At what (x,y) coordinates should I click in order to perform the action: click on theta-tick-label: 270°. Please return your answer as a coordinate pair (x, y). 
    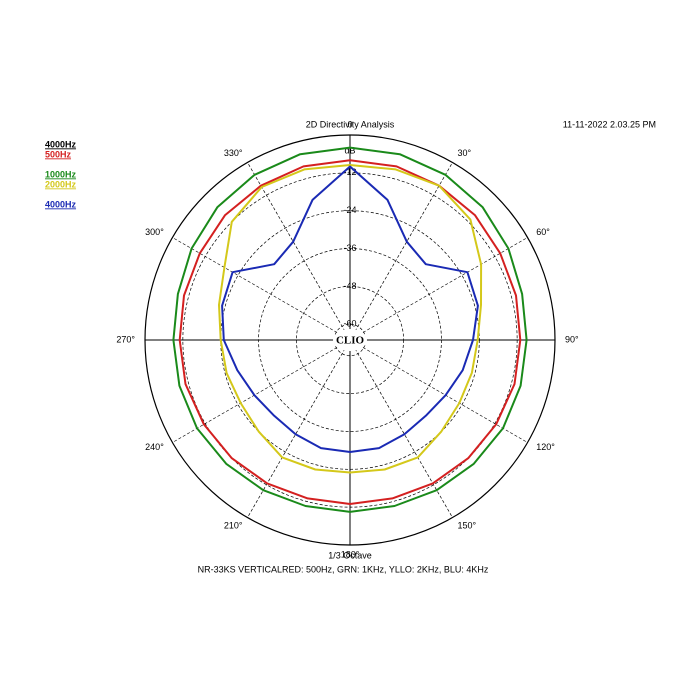
    Looking at the image, I should click on (125, 339).